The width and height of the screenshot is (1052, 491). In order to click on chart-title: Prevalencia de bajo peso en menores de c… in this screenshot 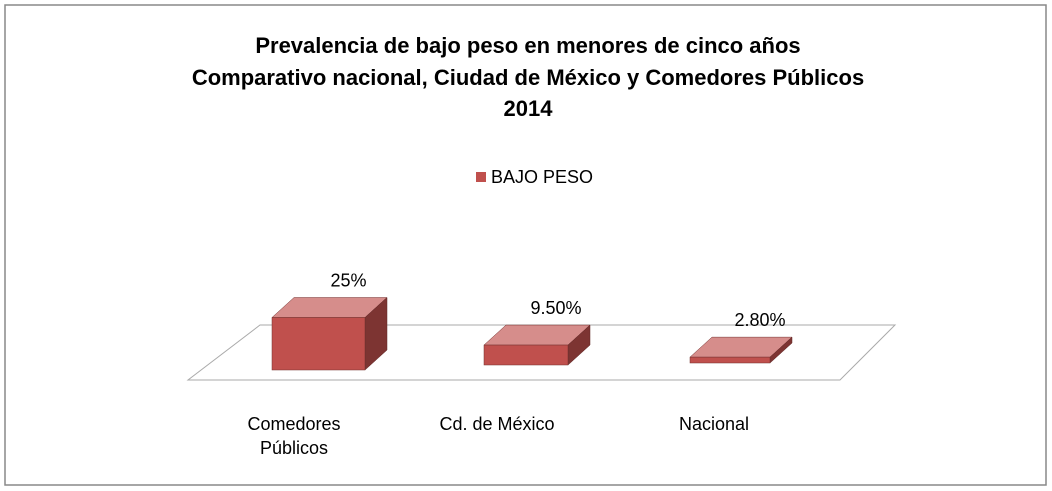, I will do `click(527, 45)`.